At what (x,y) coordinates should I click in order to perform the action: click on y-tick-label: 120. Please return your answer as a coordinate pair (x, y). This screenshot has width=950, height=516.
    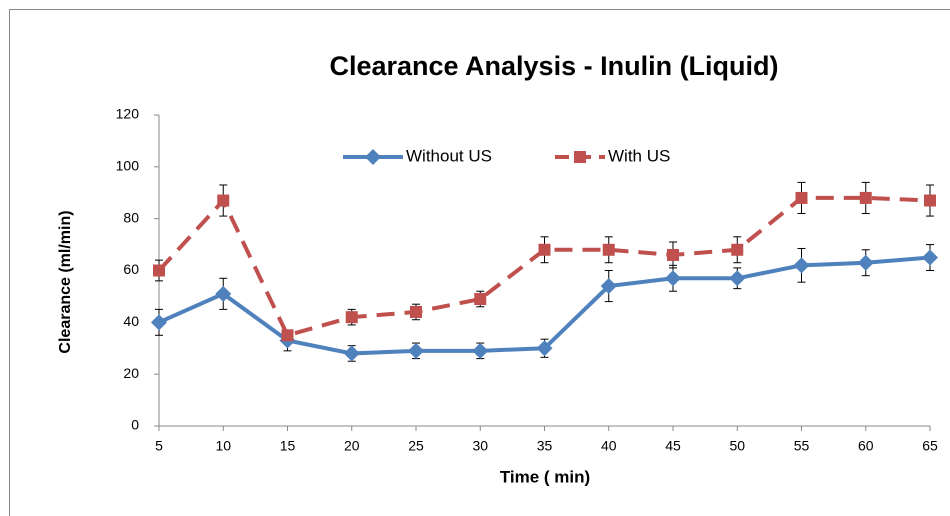
    Looking at the image, I should click on (128, 114).